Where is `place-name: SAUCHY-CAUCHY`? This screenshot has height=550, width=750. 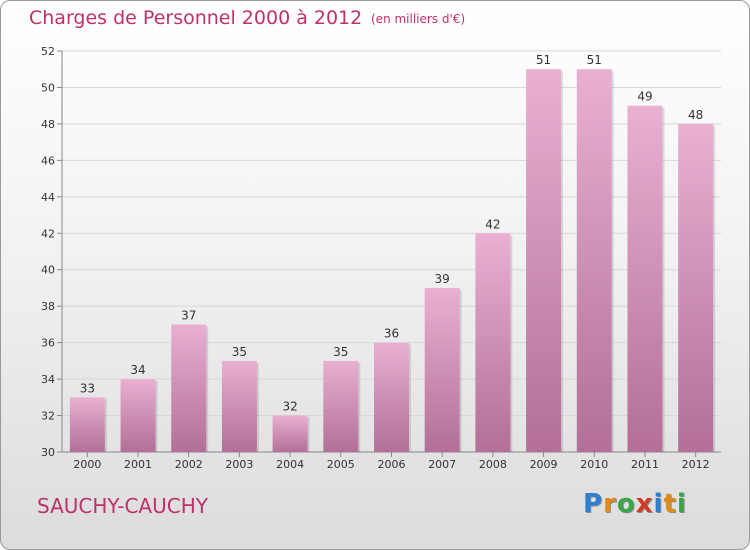 place-name: SAUCHY-CAUCHY is located at coordinates (122, 506).